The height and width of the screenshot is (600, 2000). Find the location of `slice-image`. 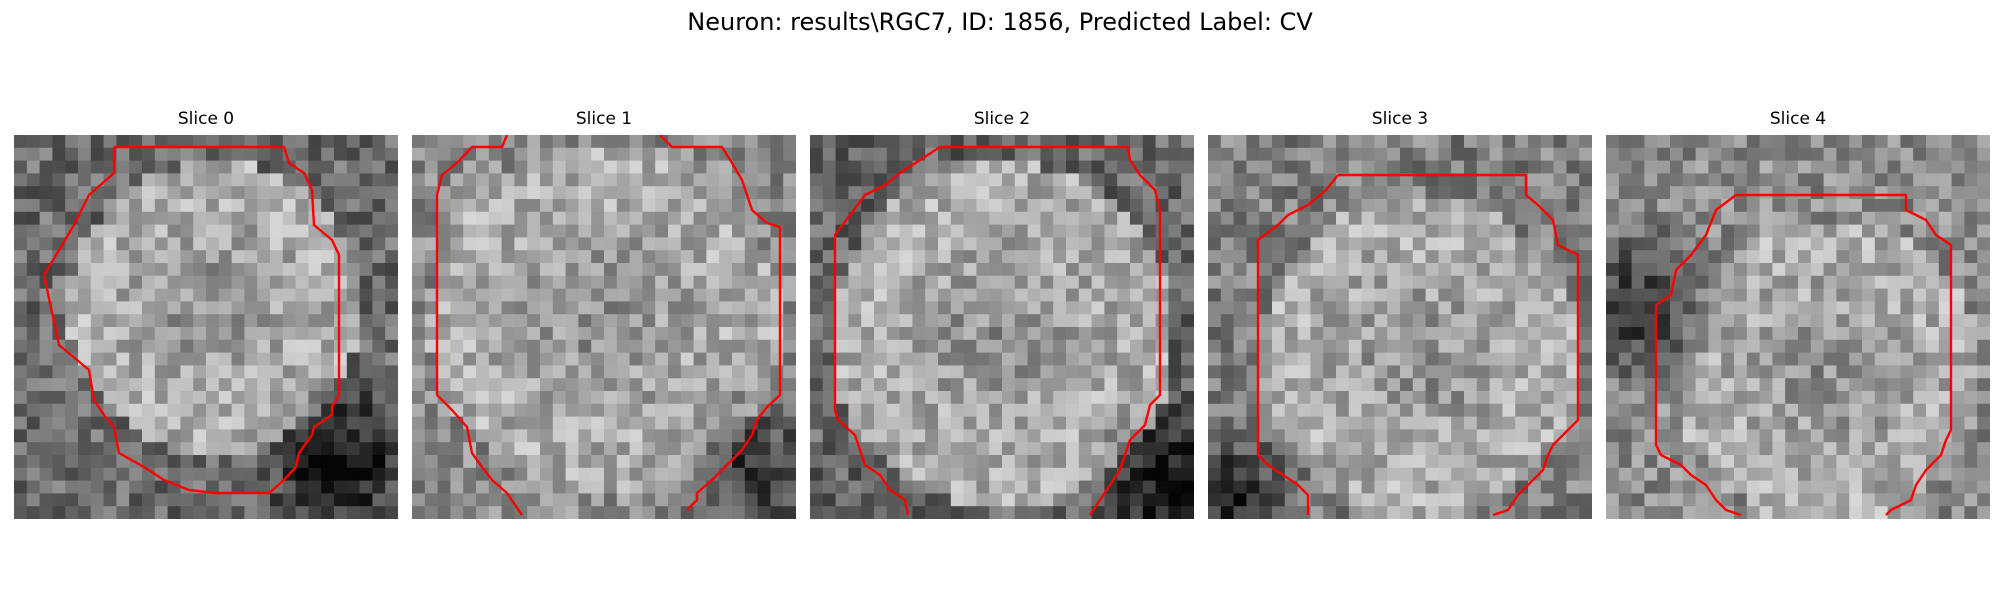

slice-image is located at coordinates (1798, 327).